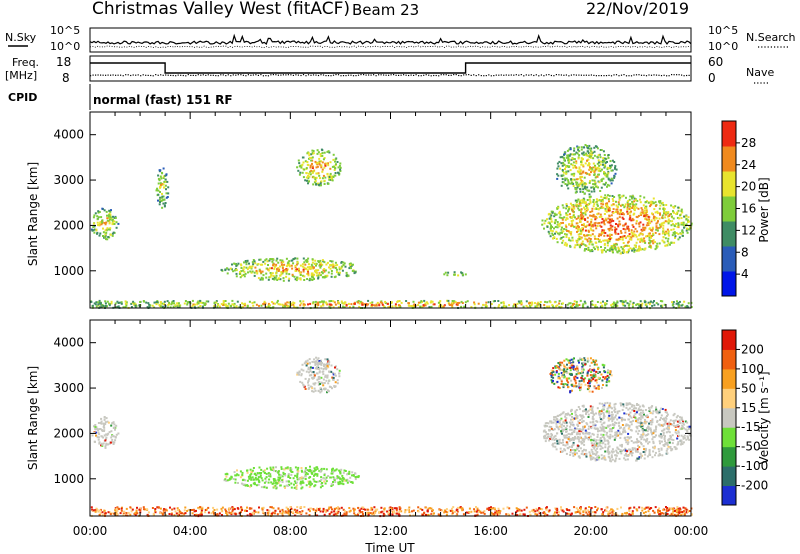  What do you see at coordinates (68, 180) in the screenshot?
I see `power-y-tick-label: 3000` at bounding box center [68, 180].